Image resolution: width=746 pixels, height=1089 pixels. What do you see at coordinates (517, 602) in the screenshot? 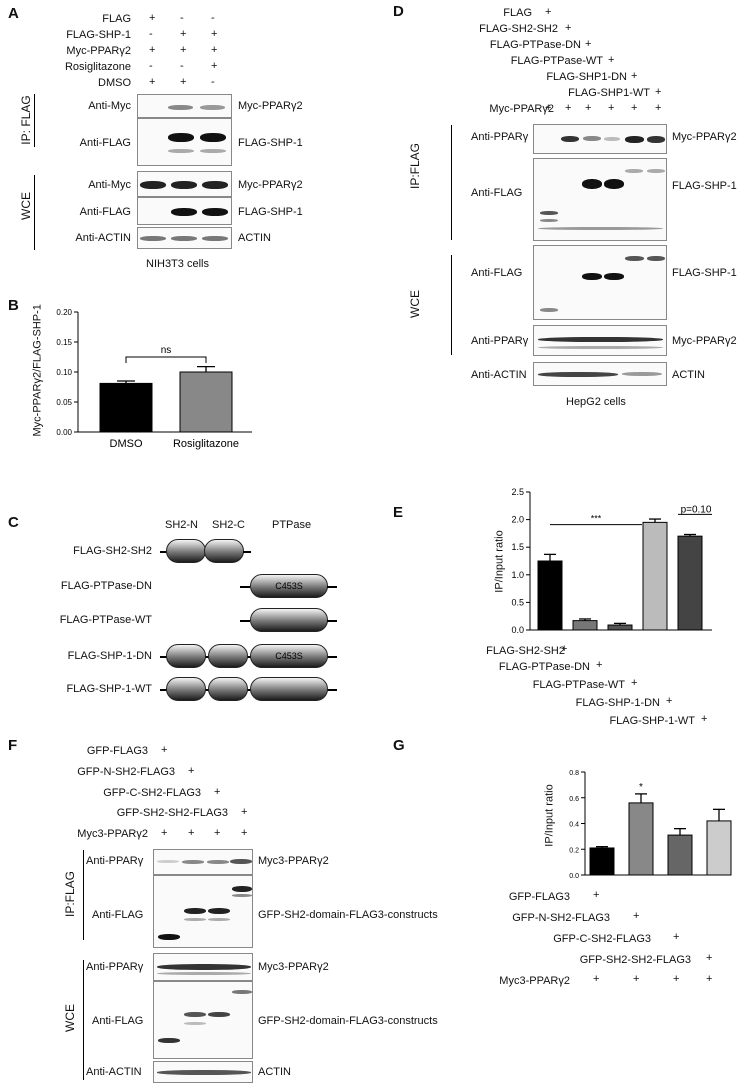
I see `y-tick-label: 0.5` at bounding box center [517, 602].